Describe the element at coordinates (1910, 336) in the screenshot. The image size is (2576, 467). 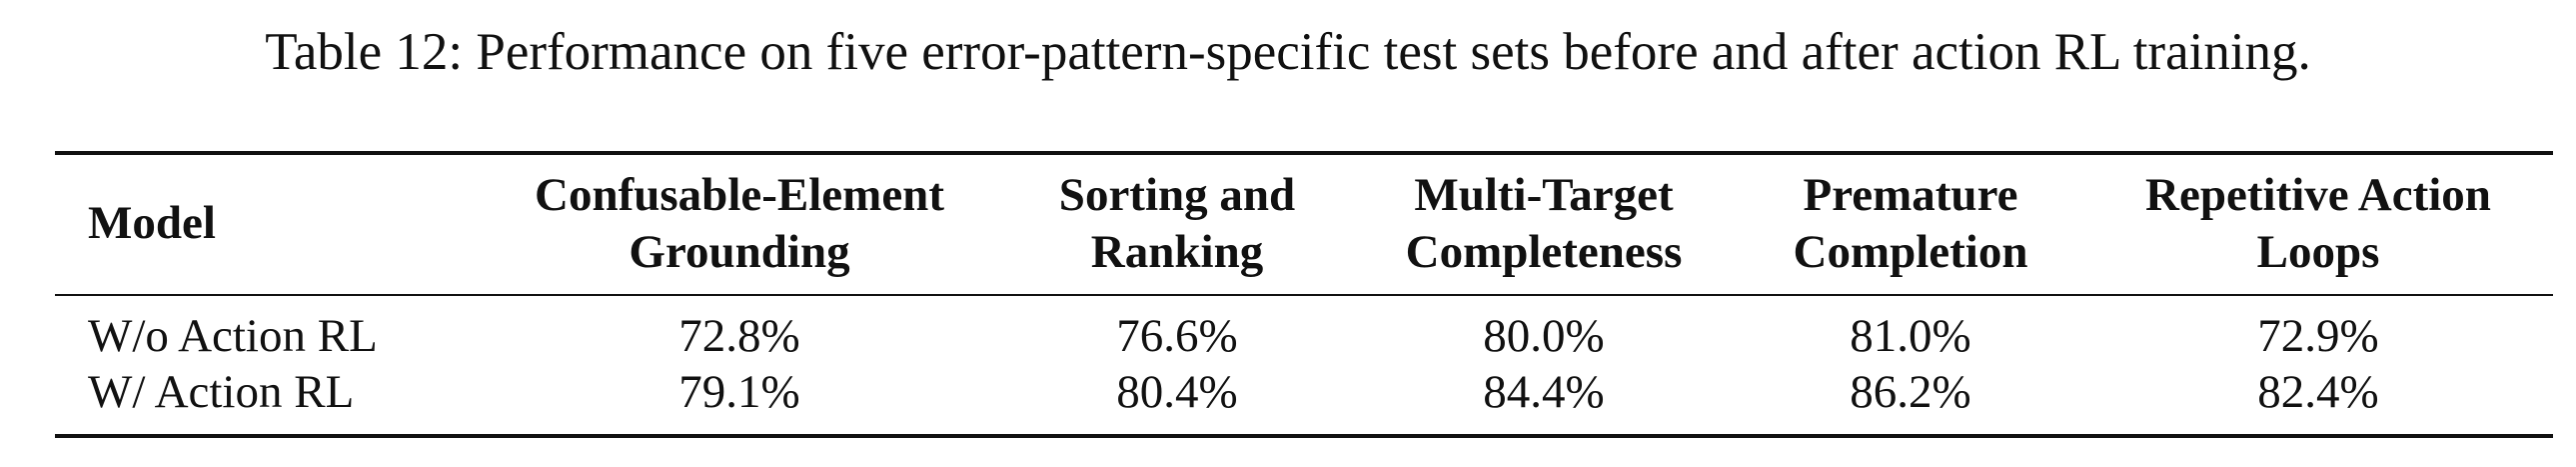
I see `table-cell: 81.0%` at that location.